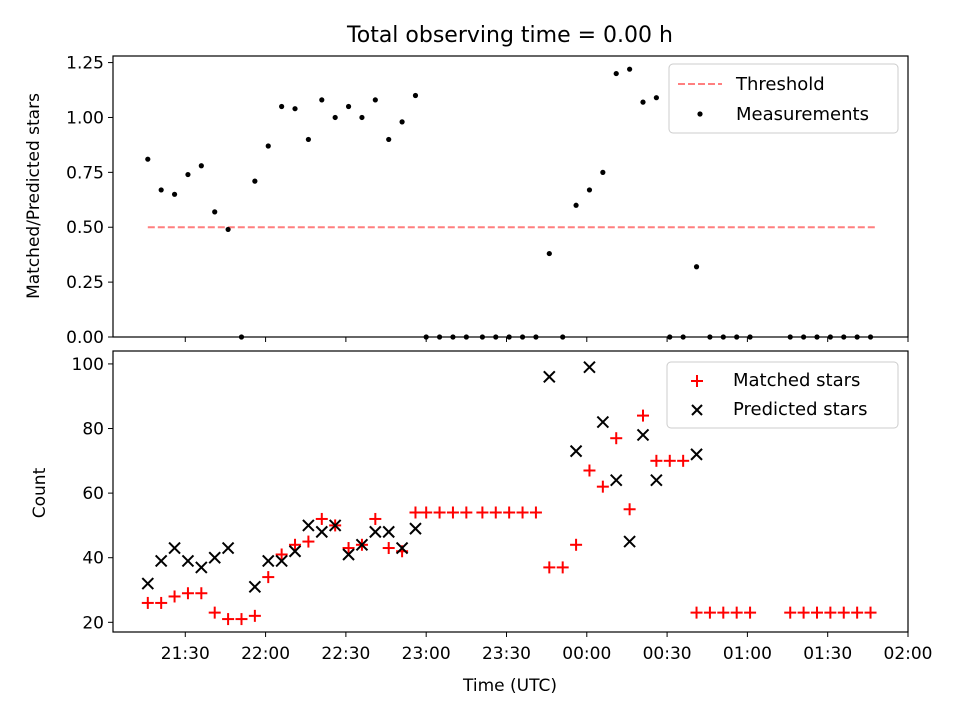  Describe the element at coordinates (85, 64) in the screenshot. I see `y-tick-label: 1.25` at that location.